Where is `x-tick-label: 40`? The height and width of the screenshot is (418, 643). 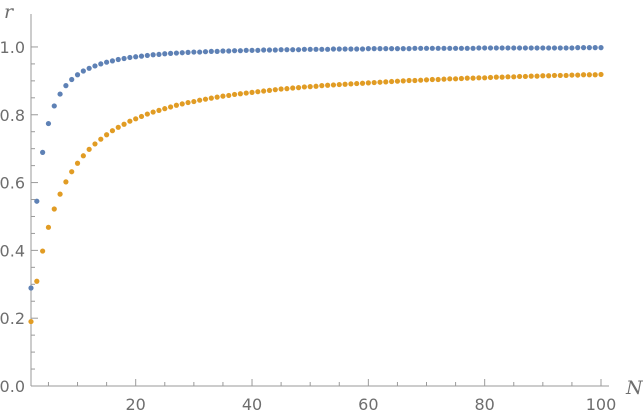 x-tick-label: 40 is located at coordinates (252, 404).